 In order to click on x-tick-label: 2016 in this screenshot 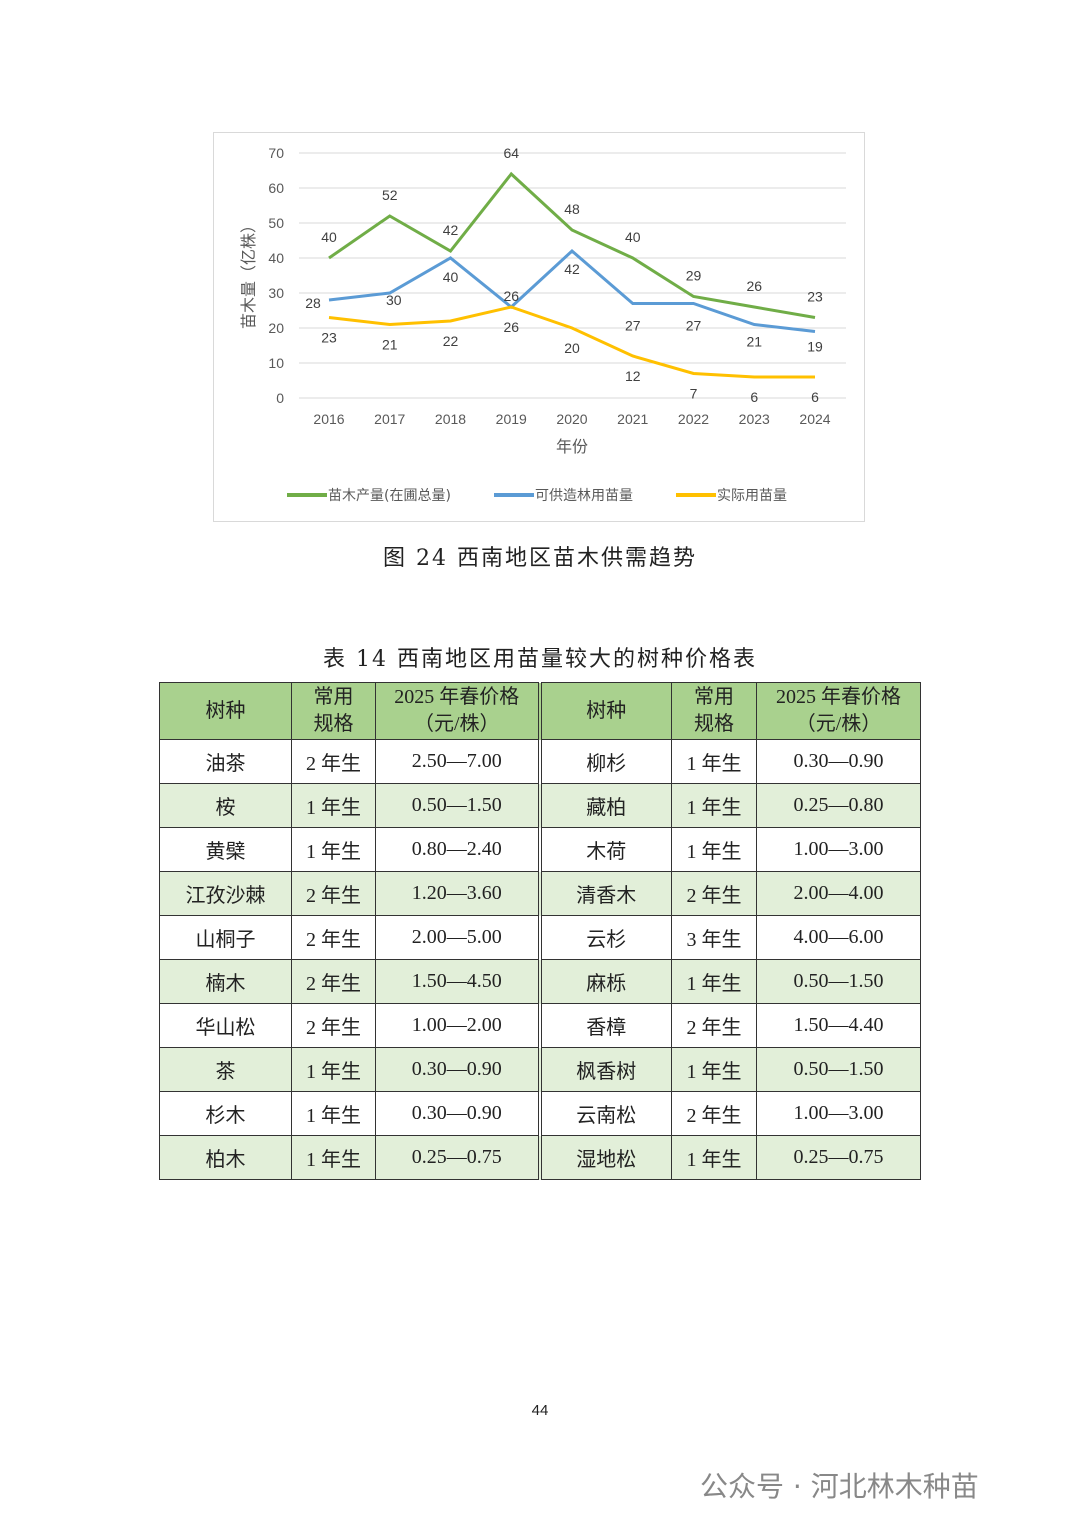, I will do `click(328, 419)`.